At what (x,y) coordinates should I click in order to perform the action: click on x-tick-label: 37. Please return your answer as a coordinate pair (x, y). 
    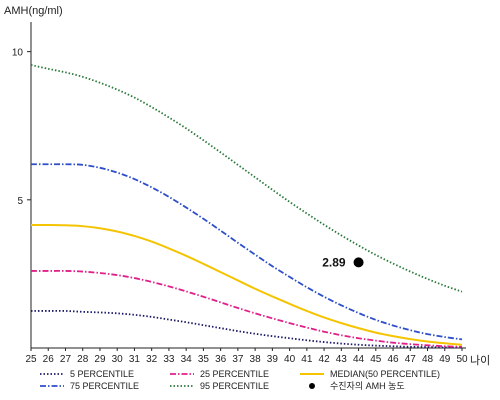
    Looking at the image, I should click on (238, 359).